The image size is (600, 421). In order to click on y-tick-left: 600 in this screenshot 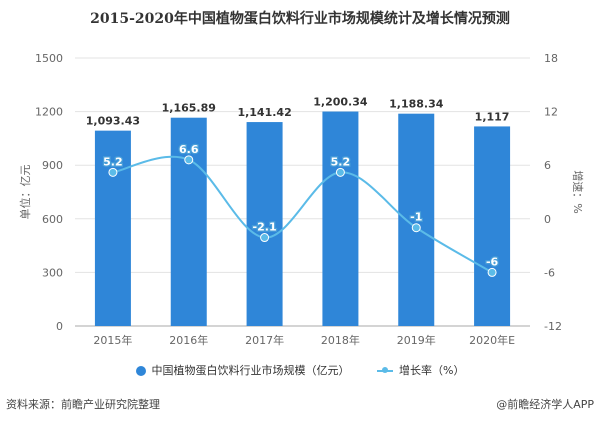, I will do `click(52, 219)`.